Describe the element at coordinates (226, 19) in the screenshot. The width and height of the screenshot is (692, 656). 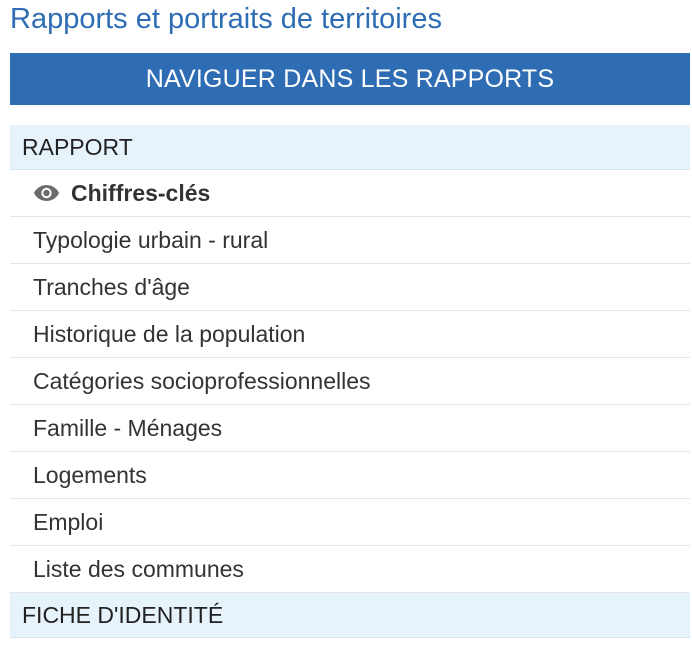
I see `page-title: Rapports et portraits de territoires` at that location.